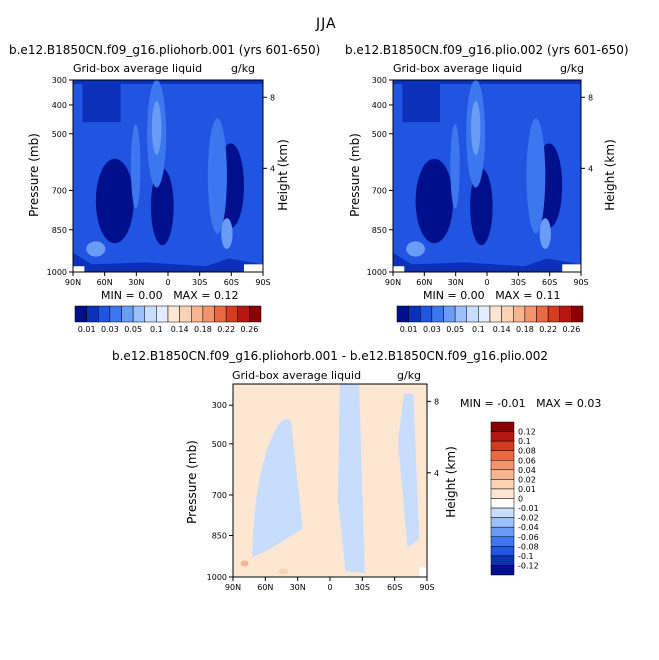 The image size is (659, 660). What do you see at coordinates (502, 498) in the screenshot?
I see `panel-3-colorbar` at bounding box center [502, 498].